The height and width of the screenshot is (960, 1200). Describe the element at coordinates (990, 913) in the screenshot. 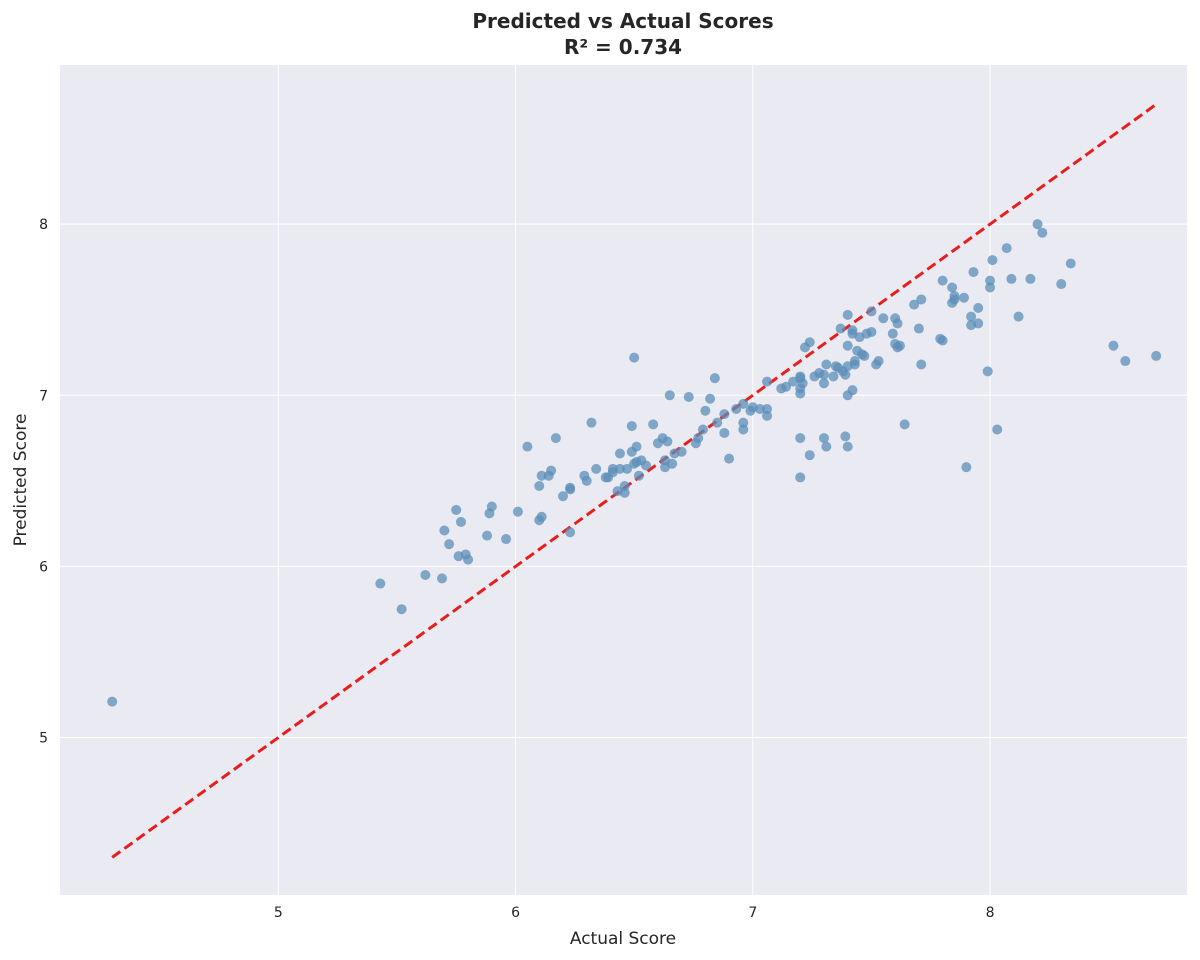

I see `x-tick-label: 8` at that location.